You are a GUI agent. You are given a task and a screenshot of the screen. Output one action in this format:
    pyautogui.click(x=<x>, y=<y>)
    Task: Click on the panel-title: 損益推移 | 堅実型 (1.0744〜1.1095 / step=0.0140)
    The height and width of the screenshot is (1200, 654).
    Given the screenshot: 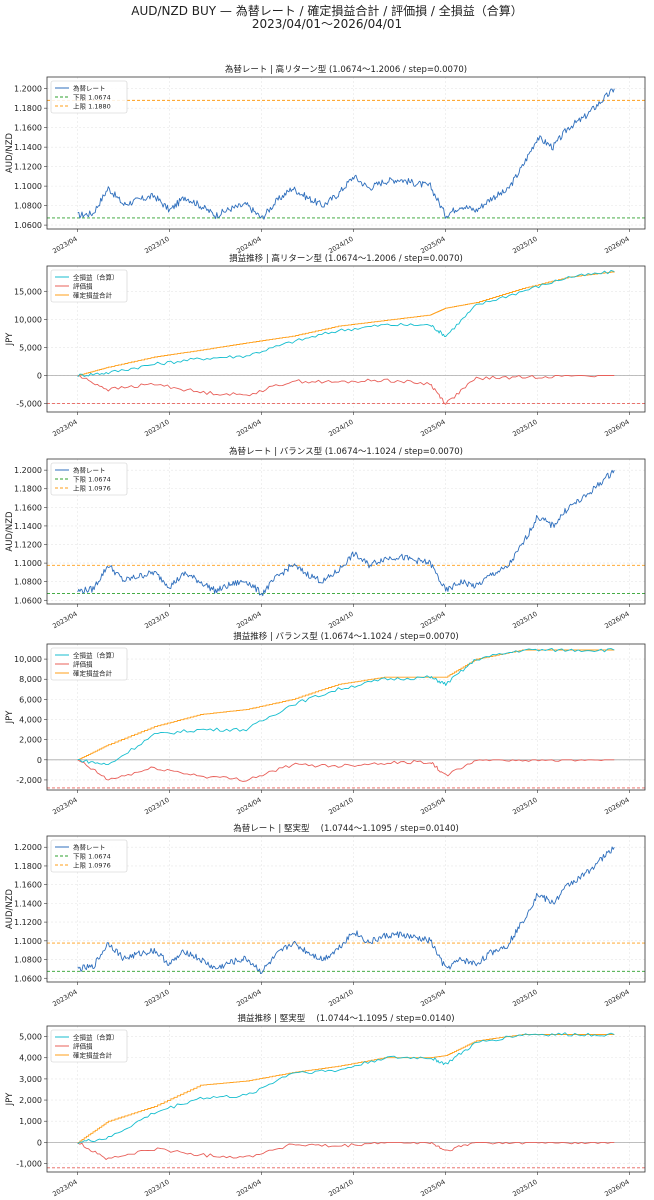 What is the action you would take?
    pyautogui.click(x=345, y=1018)
    